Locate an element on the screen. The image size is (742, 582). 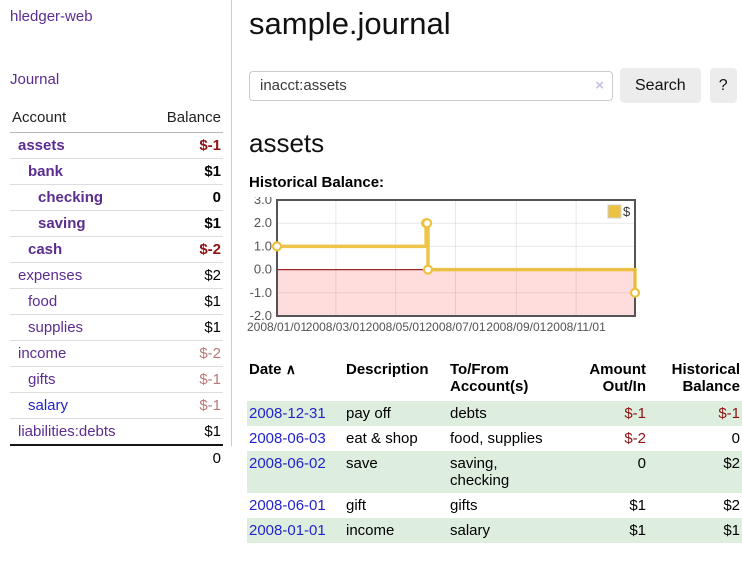
account-link: income is located at coordinates (42, 353).